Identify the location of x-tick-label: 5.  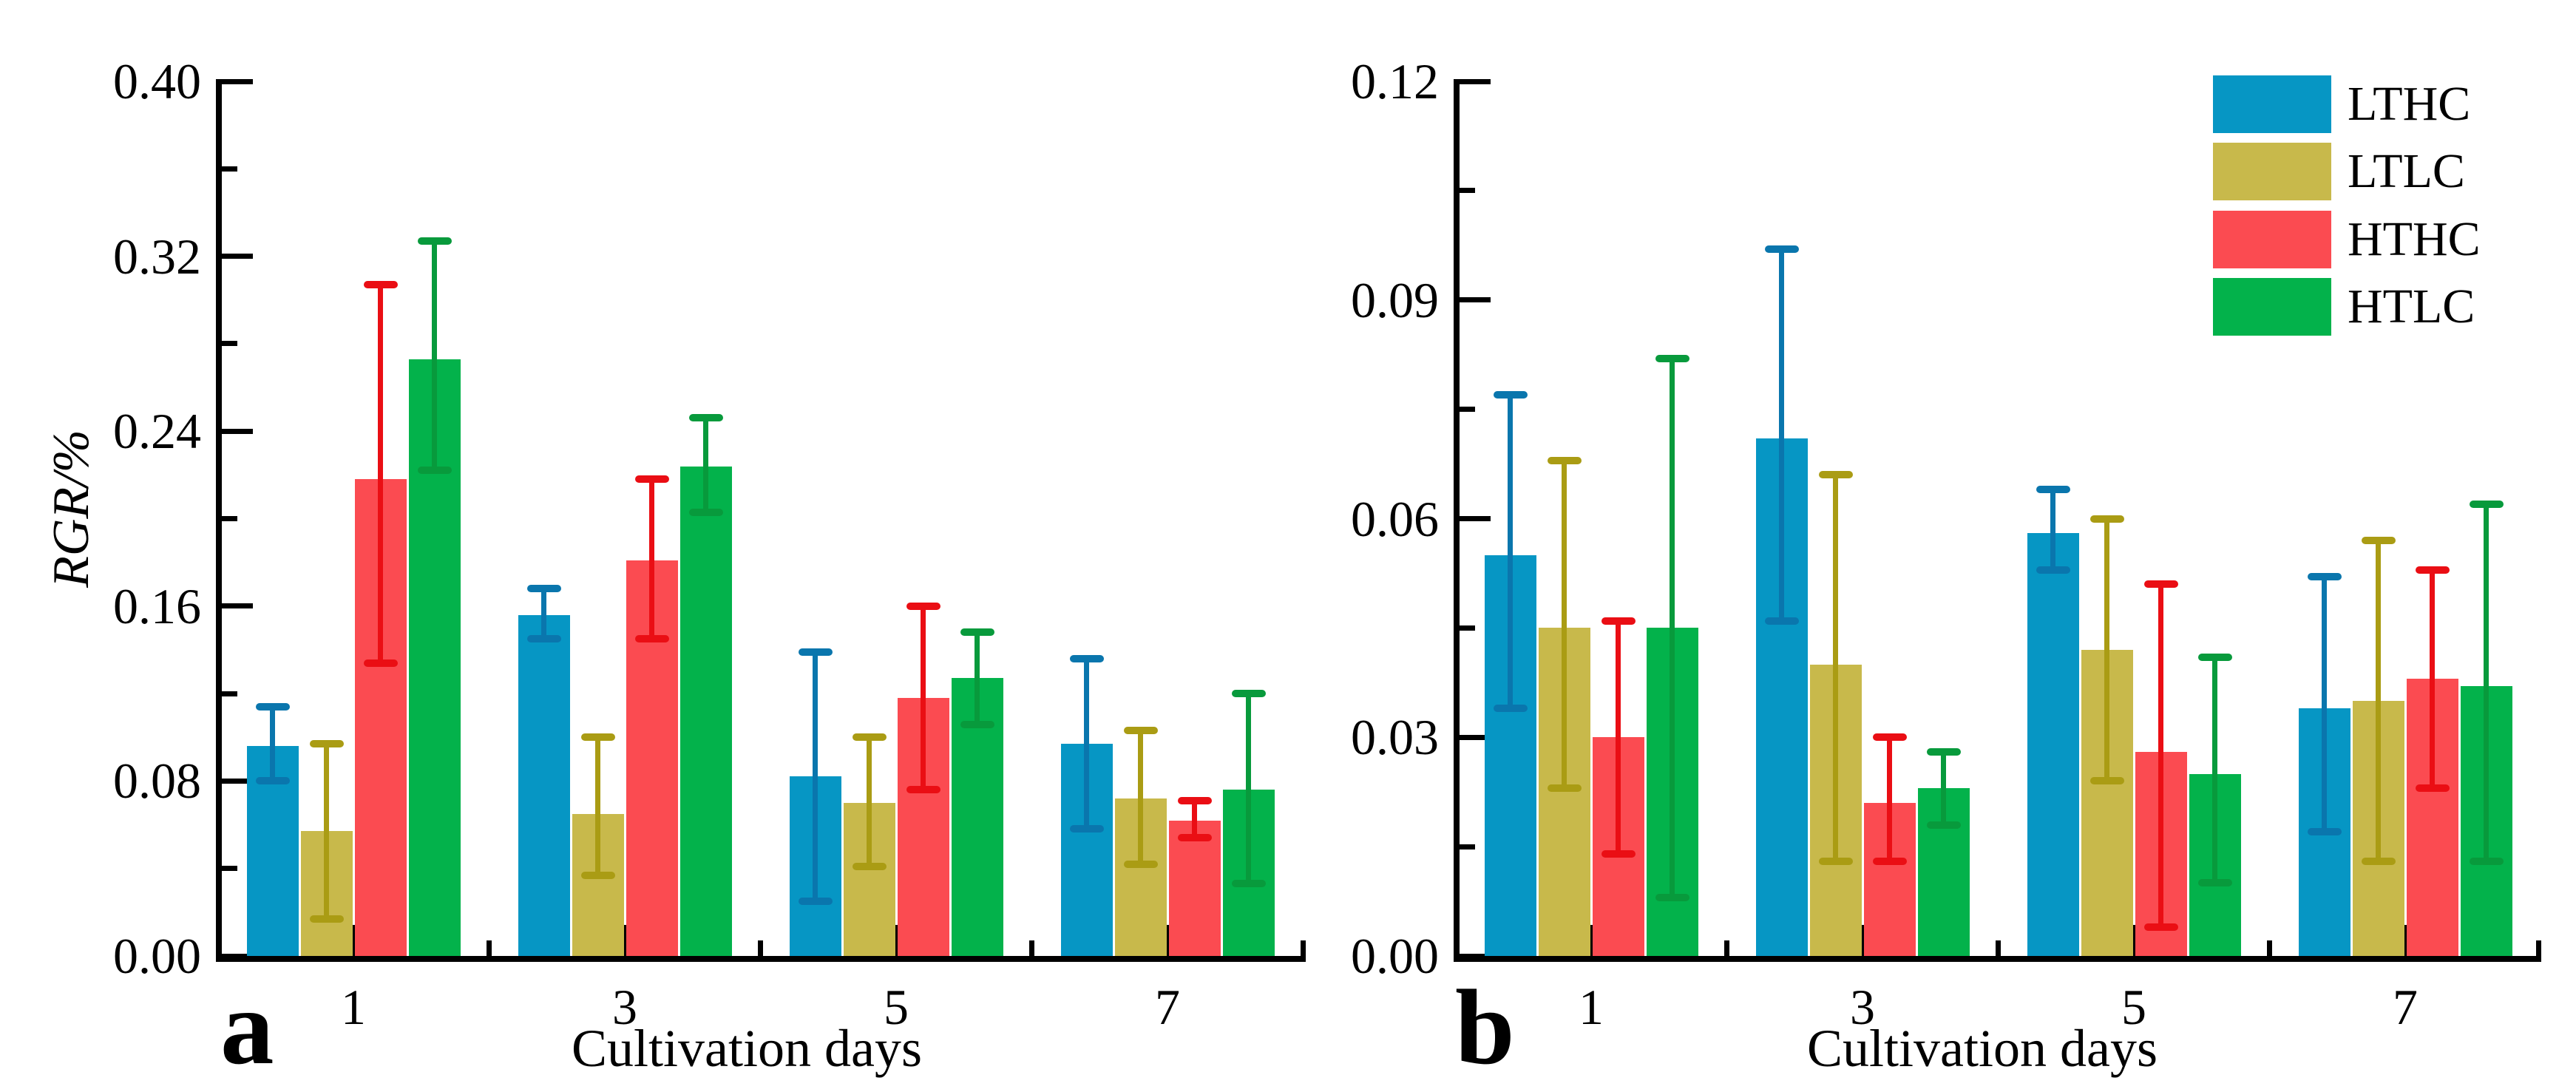
(896, 1007).